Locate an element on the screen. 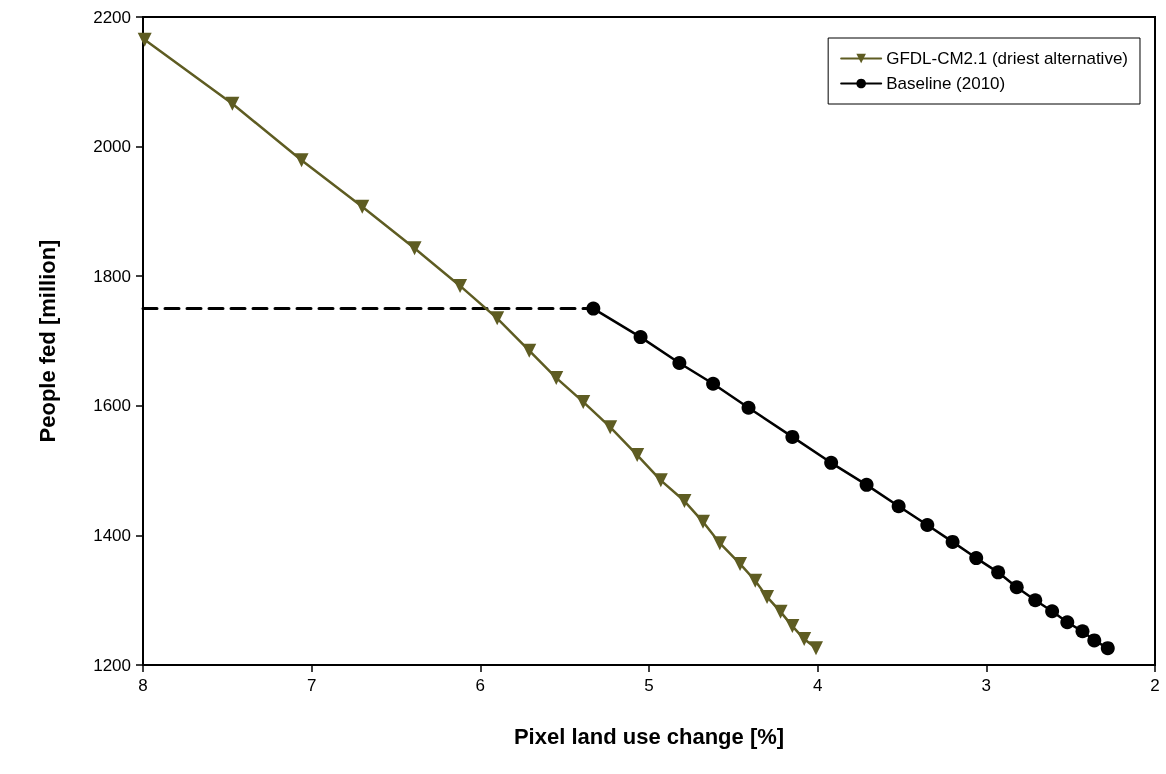 This screenshot has height=774, width=1166. x-tick-label: 8 is located at coordinates (143, 685).